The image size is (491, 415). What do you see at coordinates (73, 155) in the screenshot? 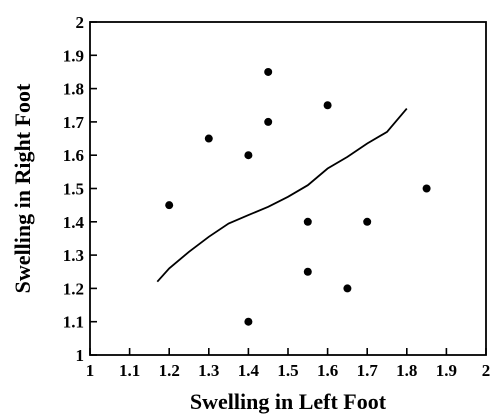
I see `y-tick-label: 1.6` at bounding box center [73, 155].